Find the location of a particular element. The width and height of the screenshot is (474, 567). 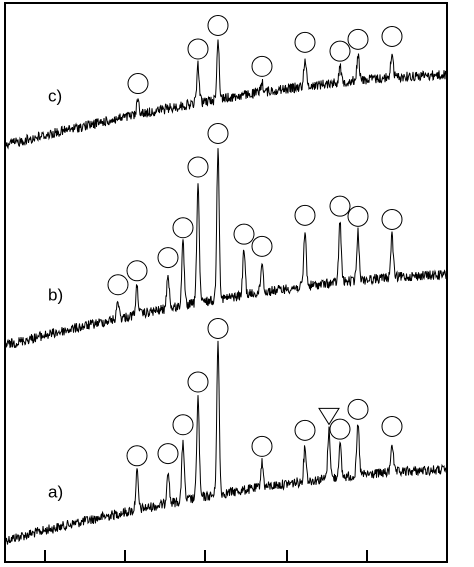

trace-label: c) is located at coordinates (55, 95).